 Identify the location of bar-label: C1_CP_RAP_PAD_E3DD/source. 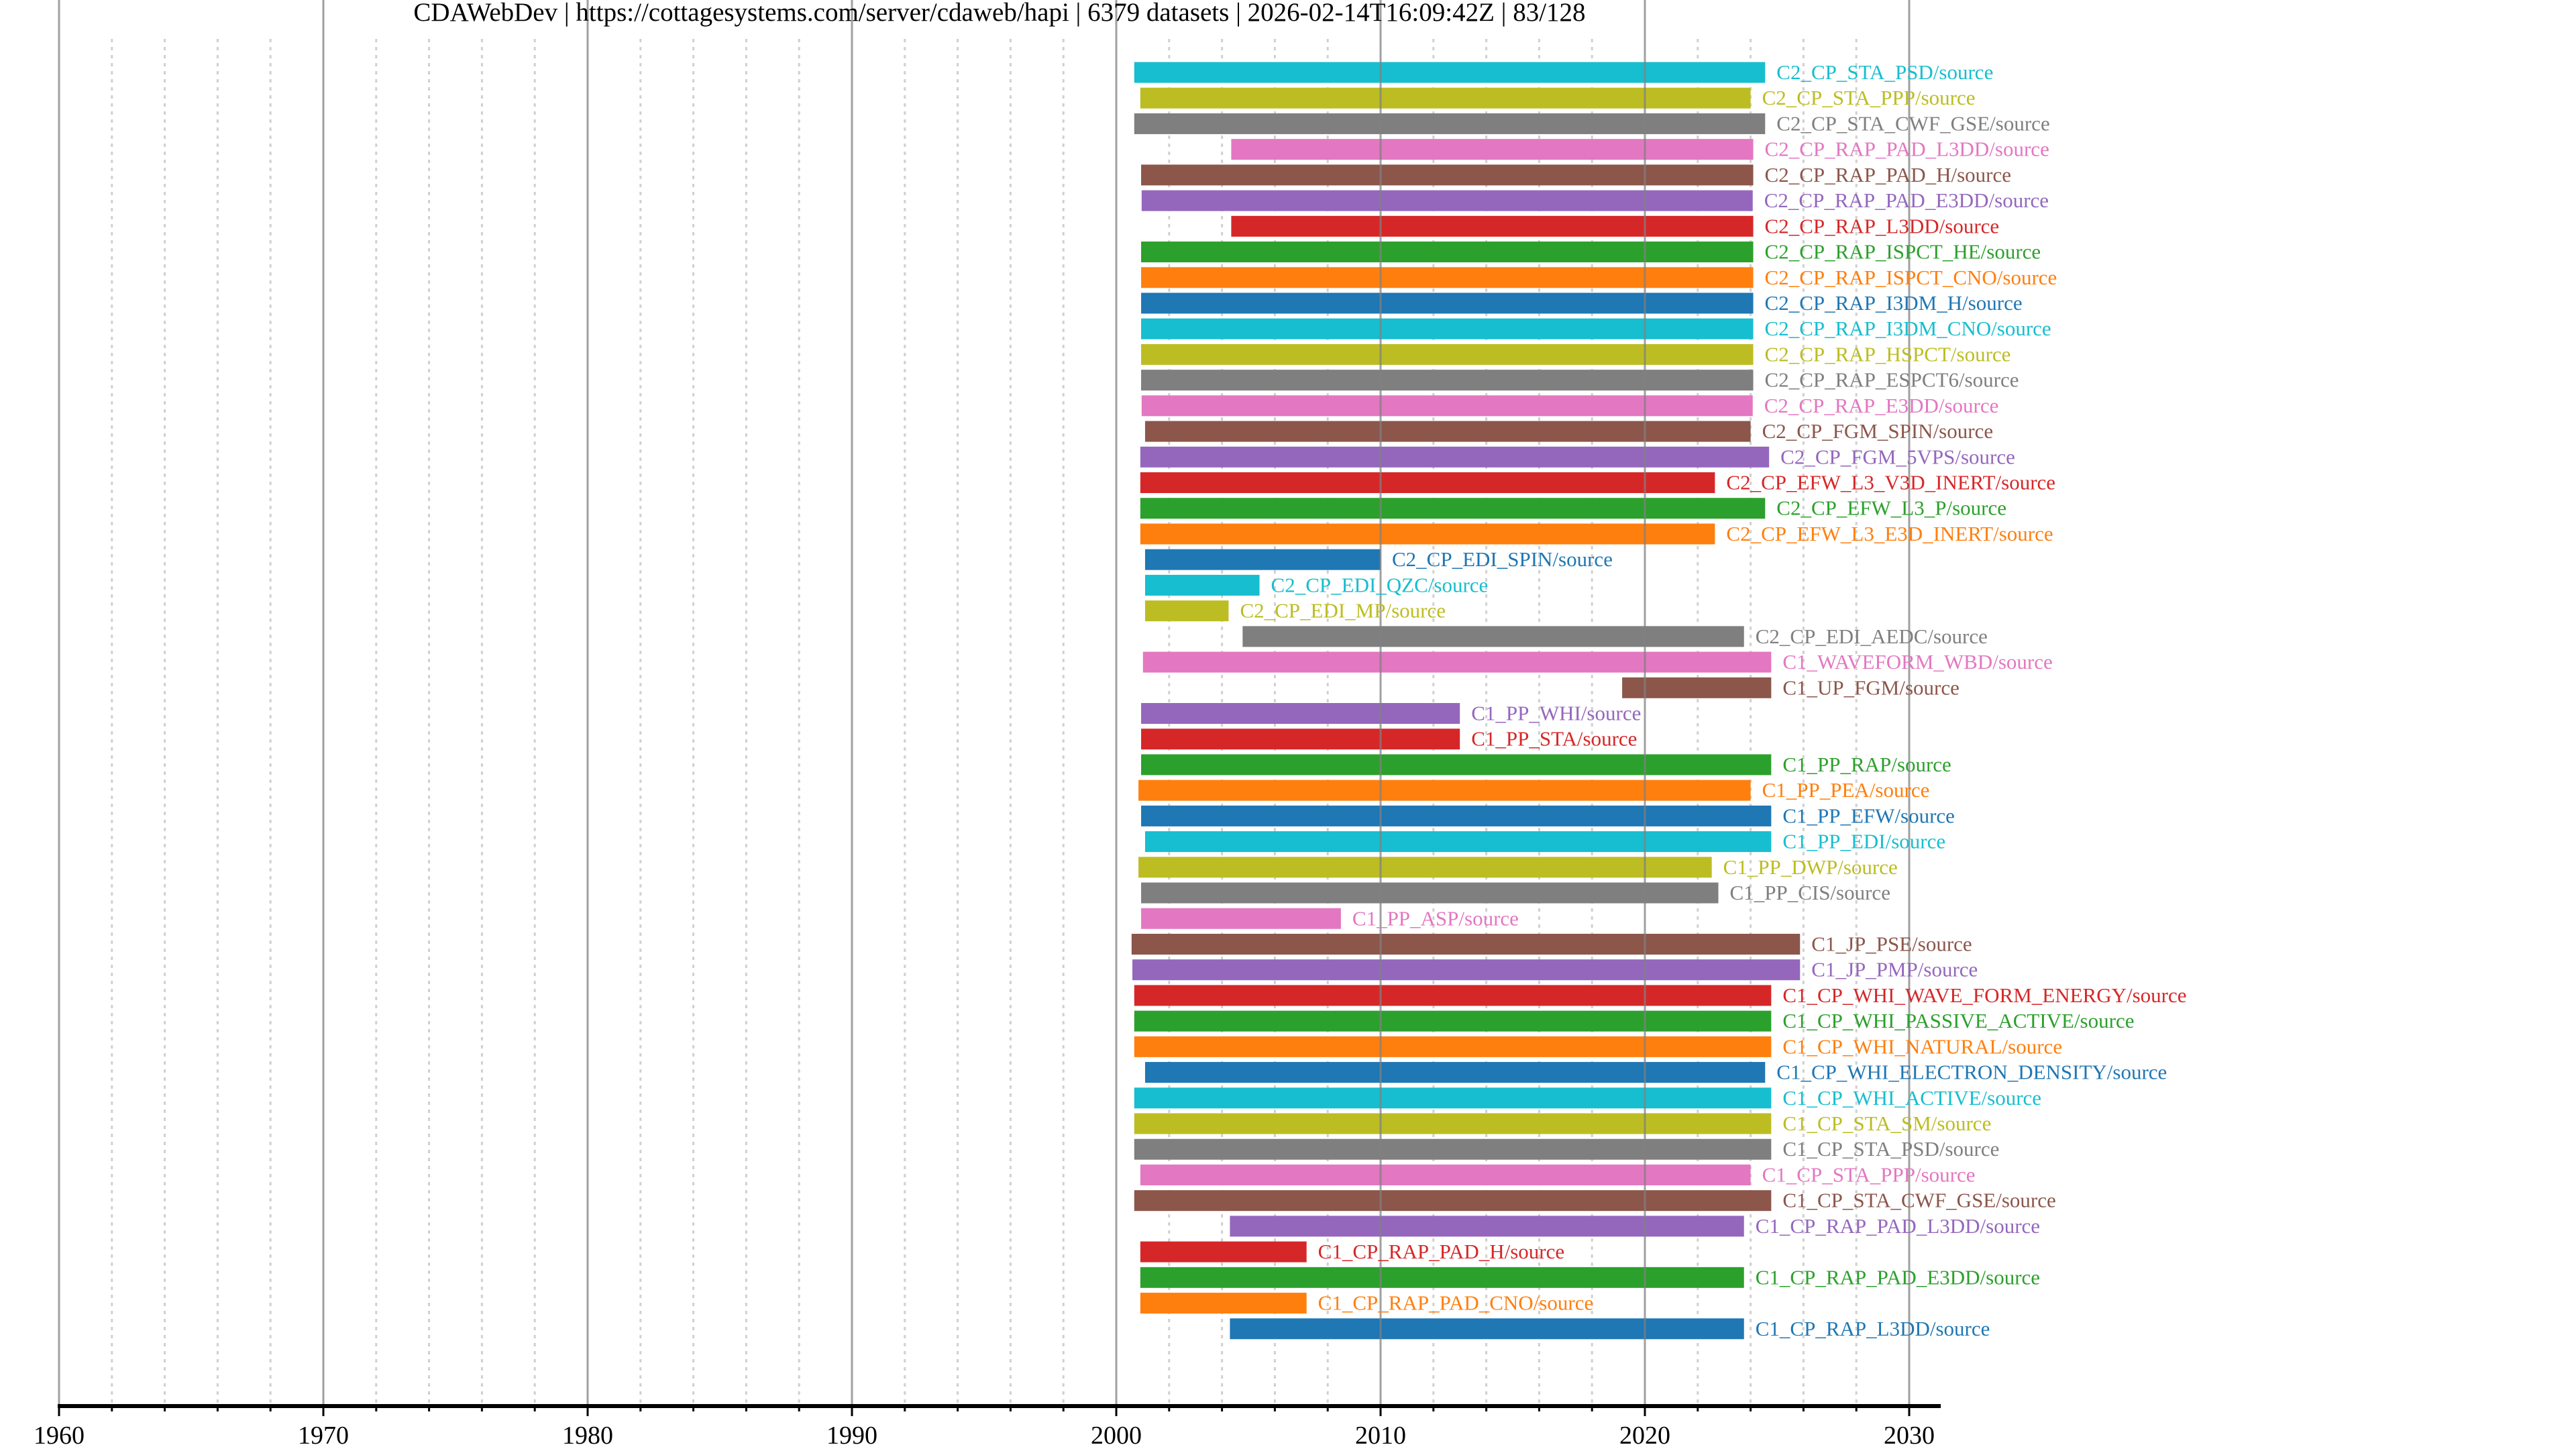
(1898, 1277).